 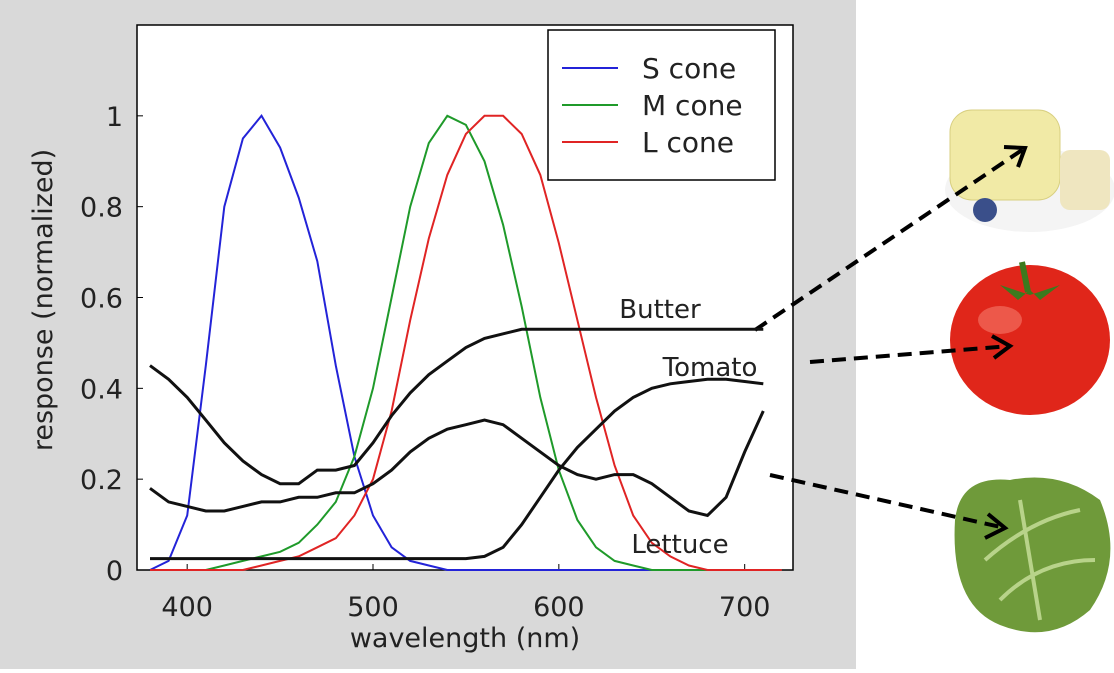 What do you see at coordinates (745, 607) in the screenshot?
I see `x-tick-label: 700` at bounding box center [745, 607].